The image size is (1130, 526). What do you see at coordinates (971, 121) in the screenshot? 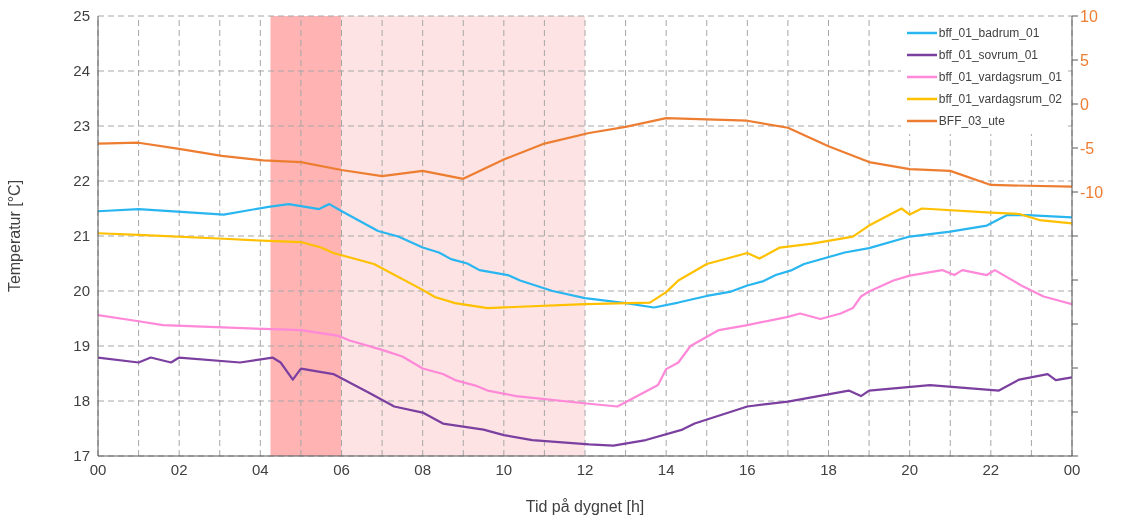
I see `legend-label: BFF_03_ute` at bounding box center [971, 121].